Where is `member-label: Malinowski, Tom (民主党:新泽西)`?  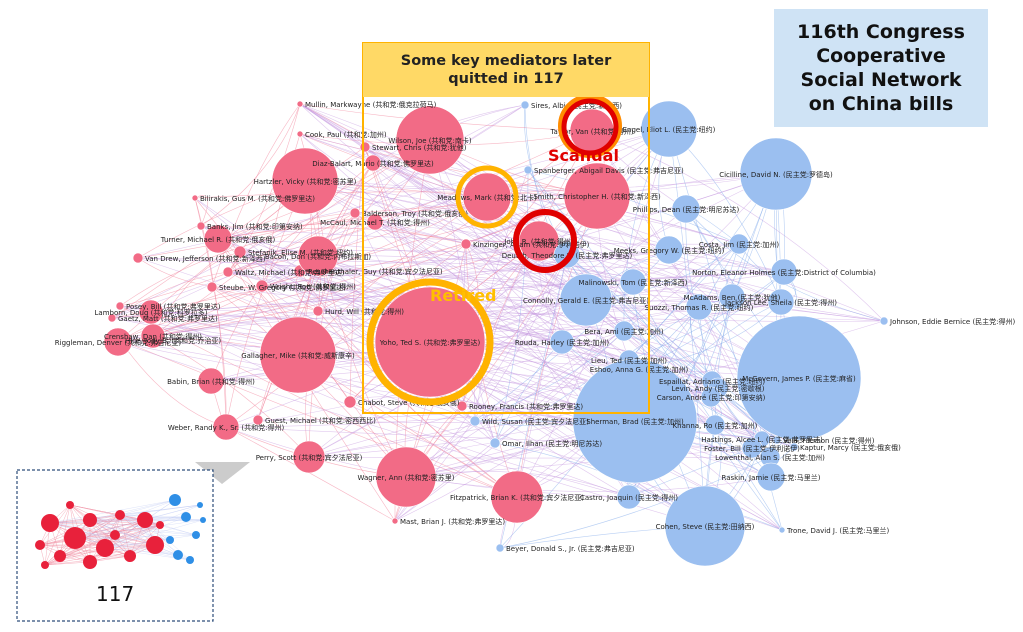 member-label: Malinowski, Tom (民主党:新泽西) is located at coordinates (633, 282).